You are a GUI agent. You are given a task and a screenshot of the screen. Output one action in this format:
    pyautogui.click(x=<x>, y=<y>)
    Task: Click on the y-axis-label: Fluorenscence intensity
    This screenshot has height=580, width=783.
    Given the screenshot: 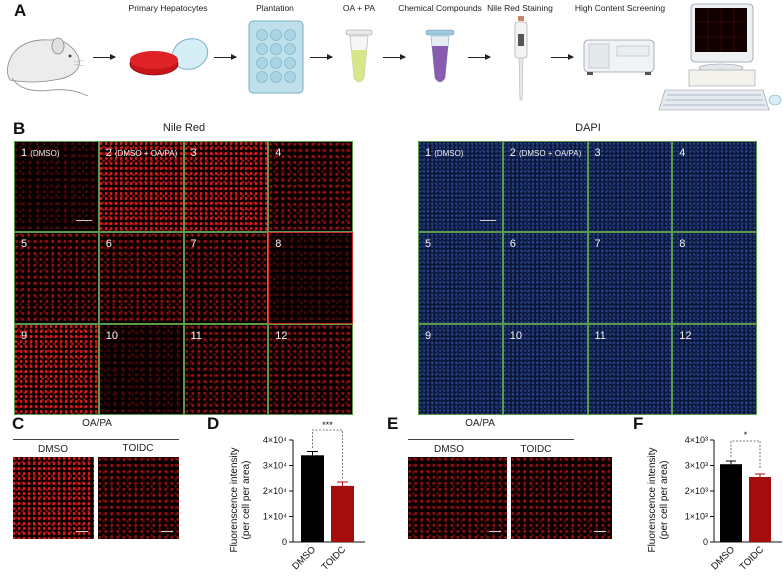 What is the action you would take?
    pyautogui.click(x=652, y=499)
    